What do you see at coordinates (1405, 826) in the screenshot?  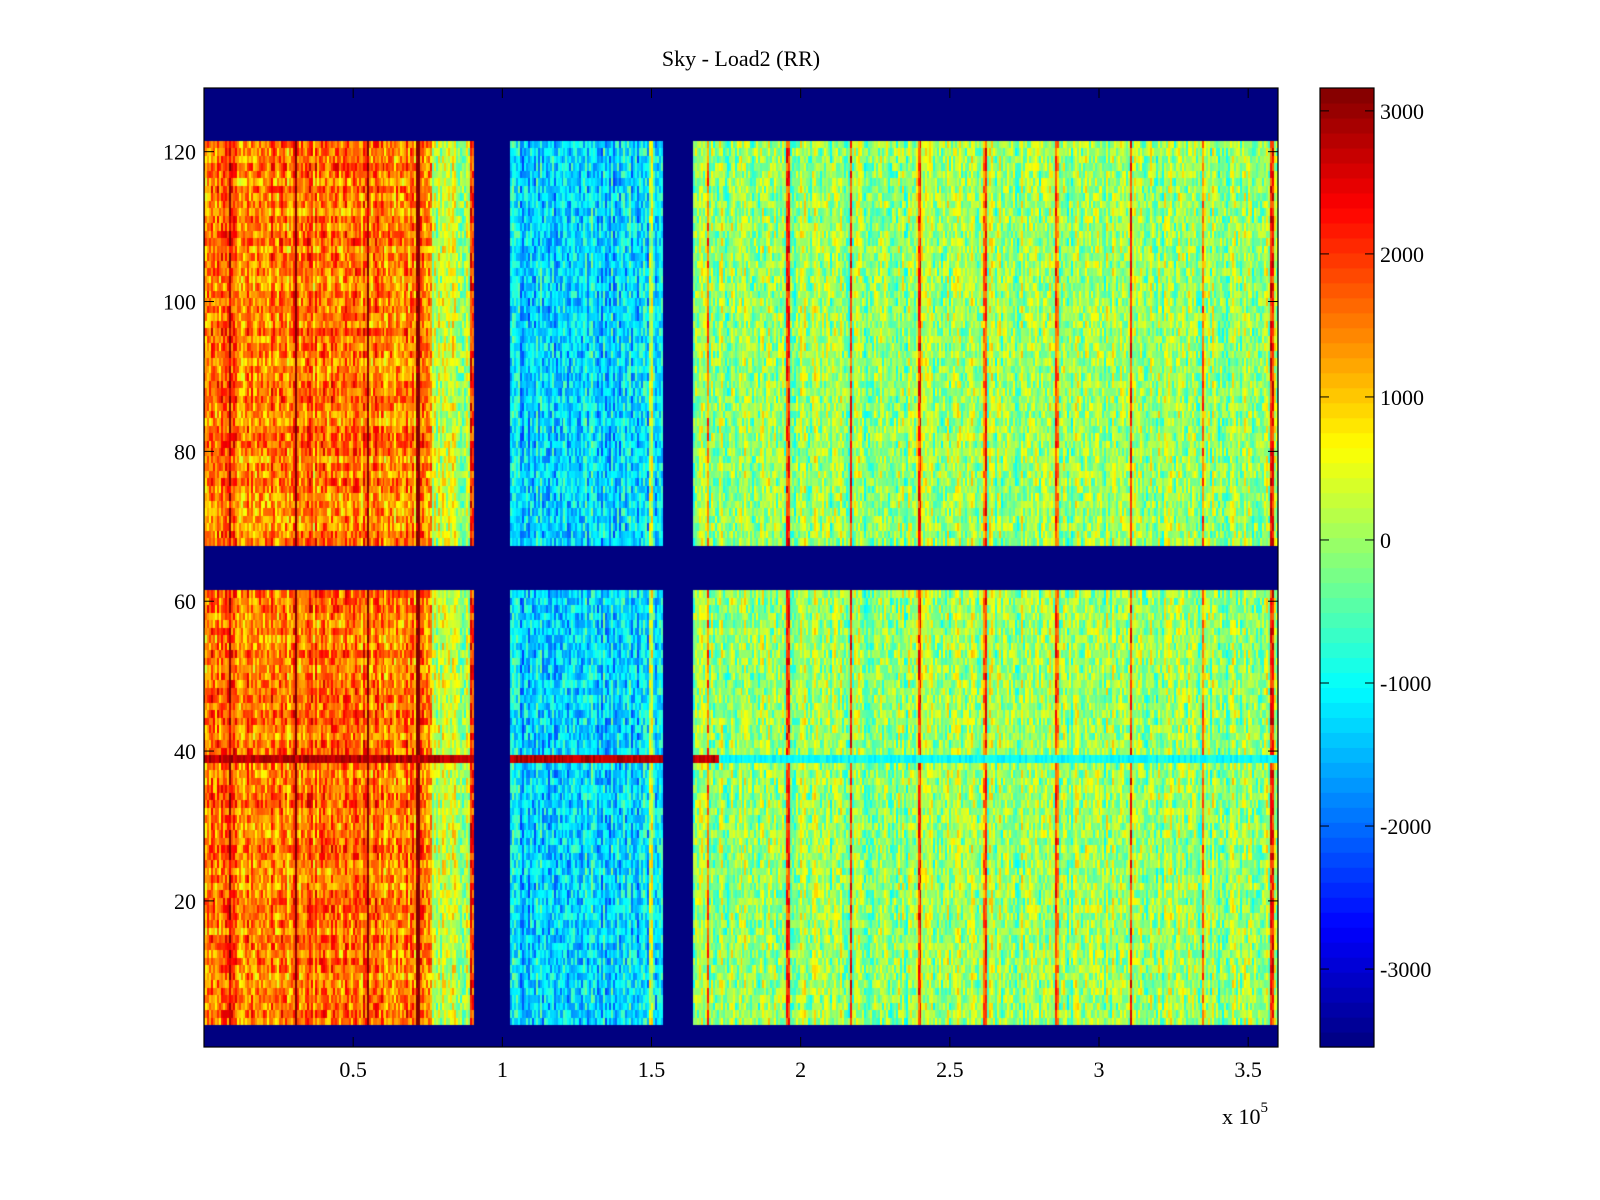 I see `colorbar-tick-label: -2000` at bounding box center [1405, 826].